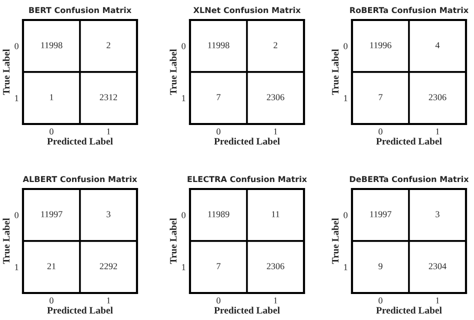  What do you see at coordinates (437, 266) in the screenshot?
I see `data-label: 2304` at bounding box center [437, 266].